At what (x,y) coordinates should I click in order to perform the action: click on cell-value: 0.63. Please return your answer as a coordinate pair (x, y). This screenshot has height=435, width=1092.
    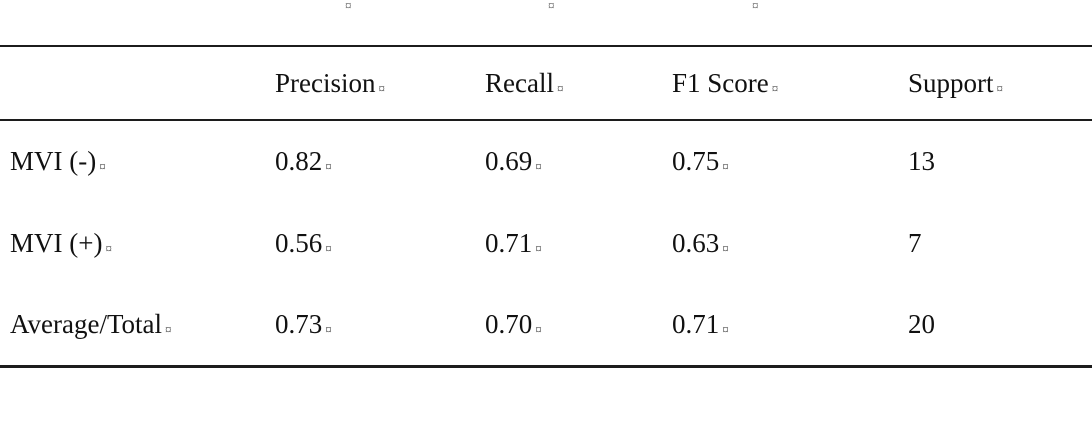
    Looking at the image, I should click on (696, 242).